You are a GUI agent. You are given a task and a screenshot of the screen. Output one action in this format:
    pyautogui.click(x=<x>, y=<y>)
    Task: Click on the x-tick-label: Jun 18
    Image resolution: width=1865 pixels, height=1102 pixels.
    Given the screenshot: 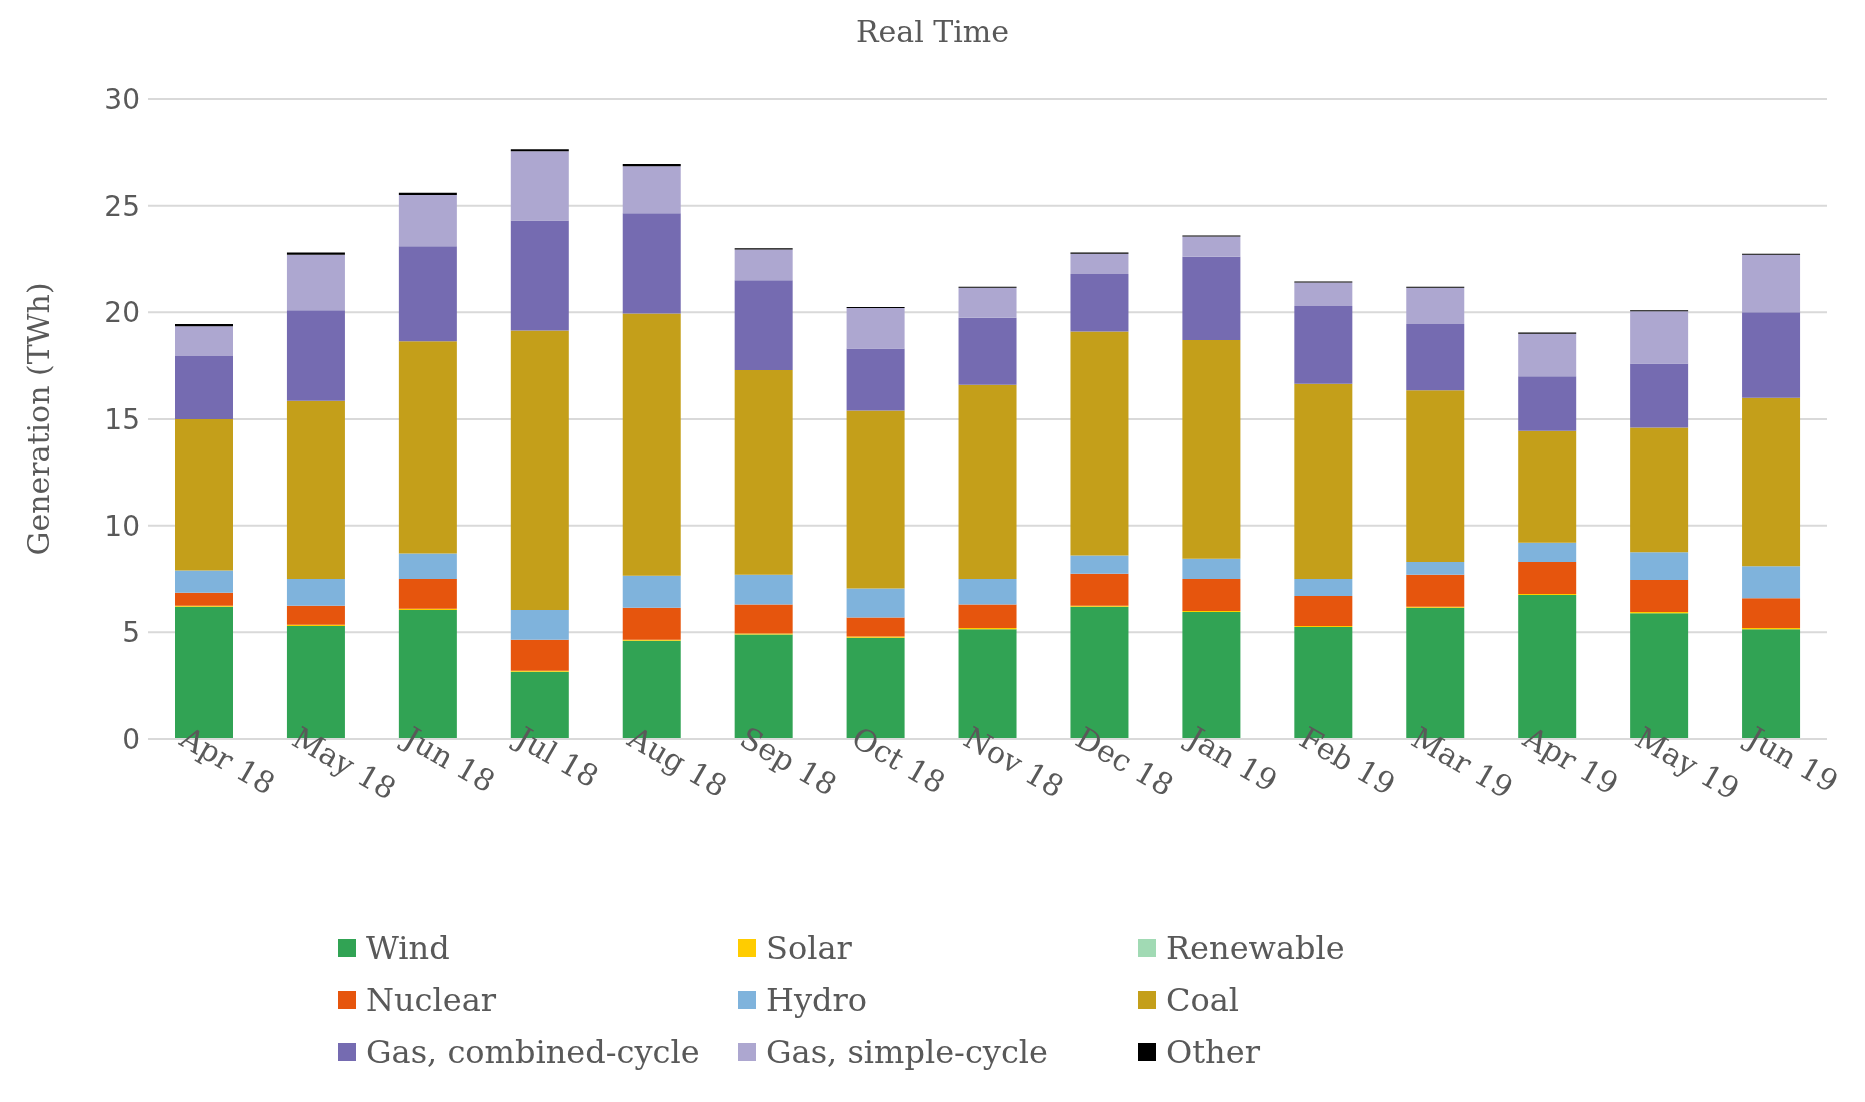 What is the action you would take?
    pyautogui.click(x=448, y=759)
    